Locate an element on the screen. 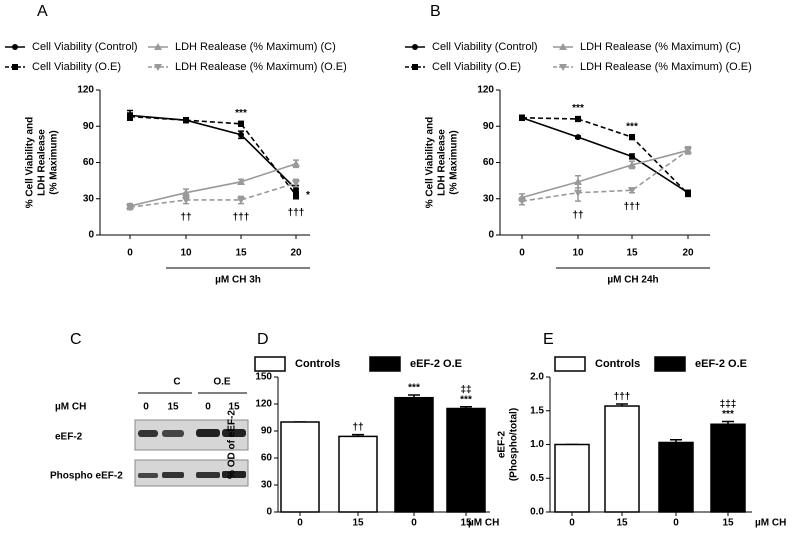 The height and width of the screenshot is (533, 800). dose: 15 is located at coordinates (234, 407).